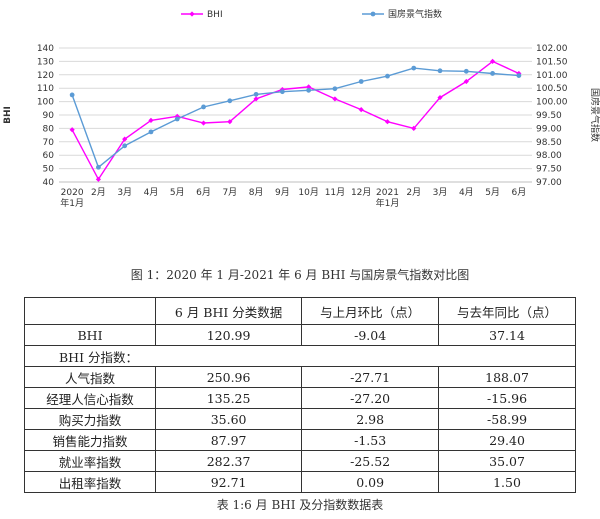 The width and height of the screenshot is (600, 519). I want to click on y-tick-label: 40, so click(49, 183).